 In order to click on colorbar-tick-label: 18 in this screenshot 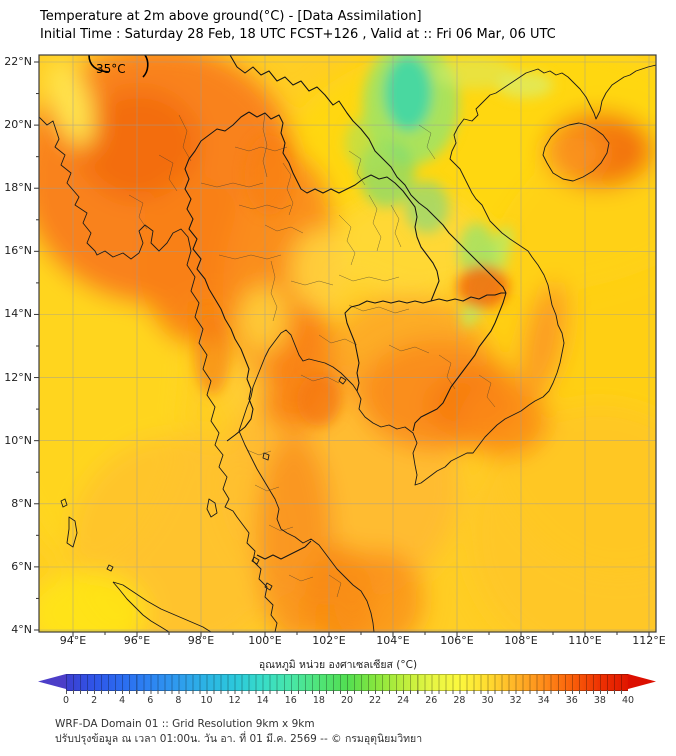, I will do `click(318, 700)`.